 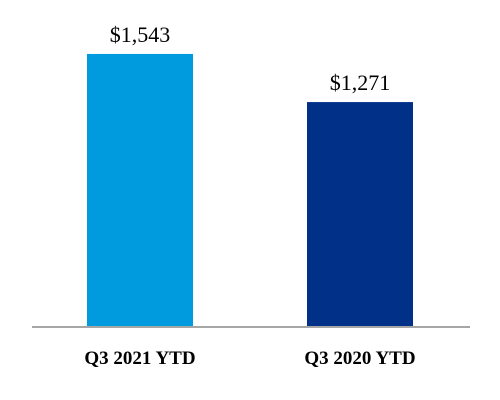 I want to click on category-label-1: Q3 2020 YTD, so click(x=359, y=358).